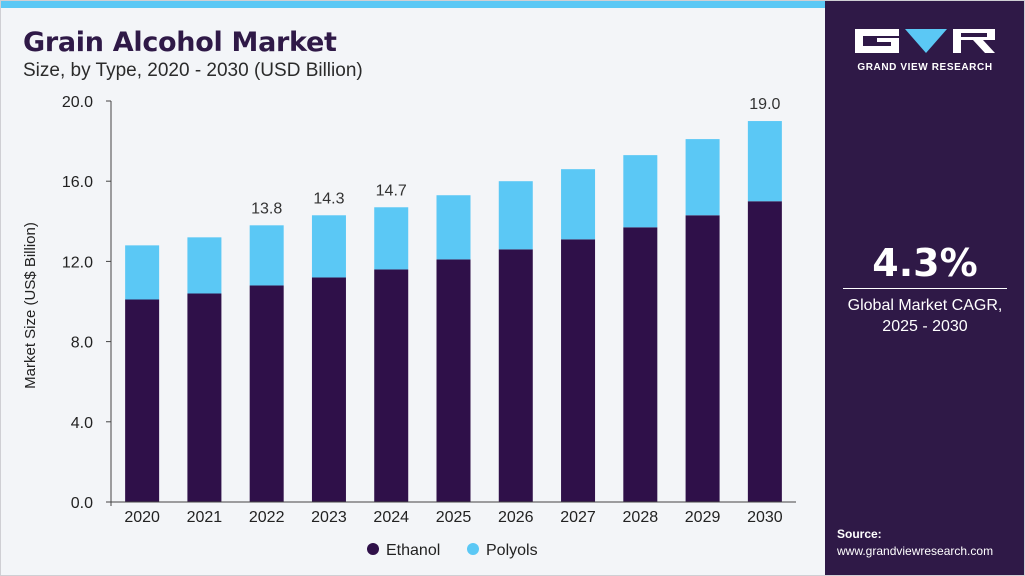 The image size is (1025, 576). What do you see at coordinates (924, 316) in the screenshot?
I see `cagr-label: Global Market CAGR, 2025 - 2030` at bounding box center [924, 316].